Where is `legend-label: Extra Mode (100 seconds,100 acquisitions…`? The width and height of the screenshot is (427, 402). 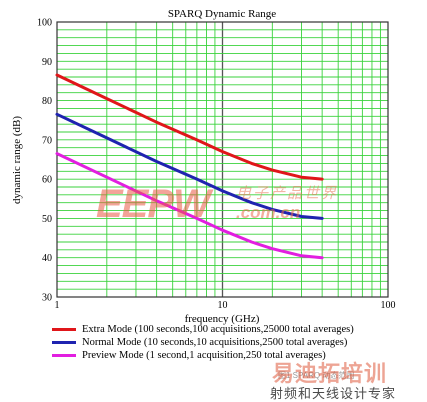 legend-label: Extra Mode (100 seconds,100 acquisitions… is located at coordinates (218, 329).